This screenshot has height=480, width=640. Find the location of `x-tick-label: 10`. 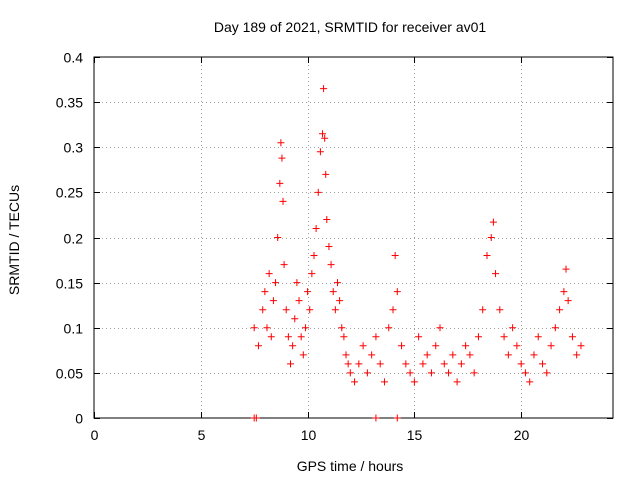

x-tick-label: 10 is located at coordinates (309, 435).